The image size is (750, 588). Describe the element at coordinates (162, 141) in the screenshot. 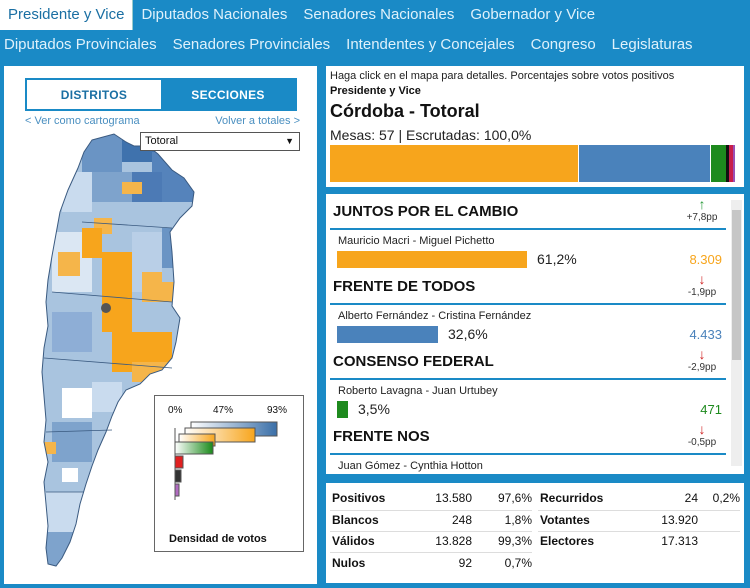

I see `section-select-value: Totoral` at that location.